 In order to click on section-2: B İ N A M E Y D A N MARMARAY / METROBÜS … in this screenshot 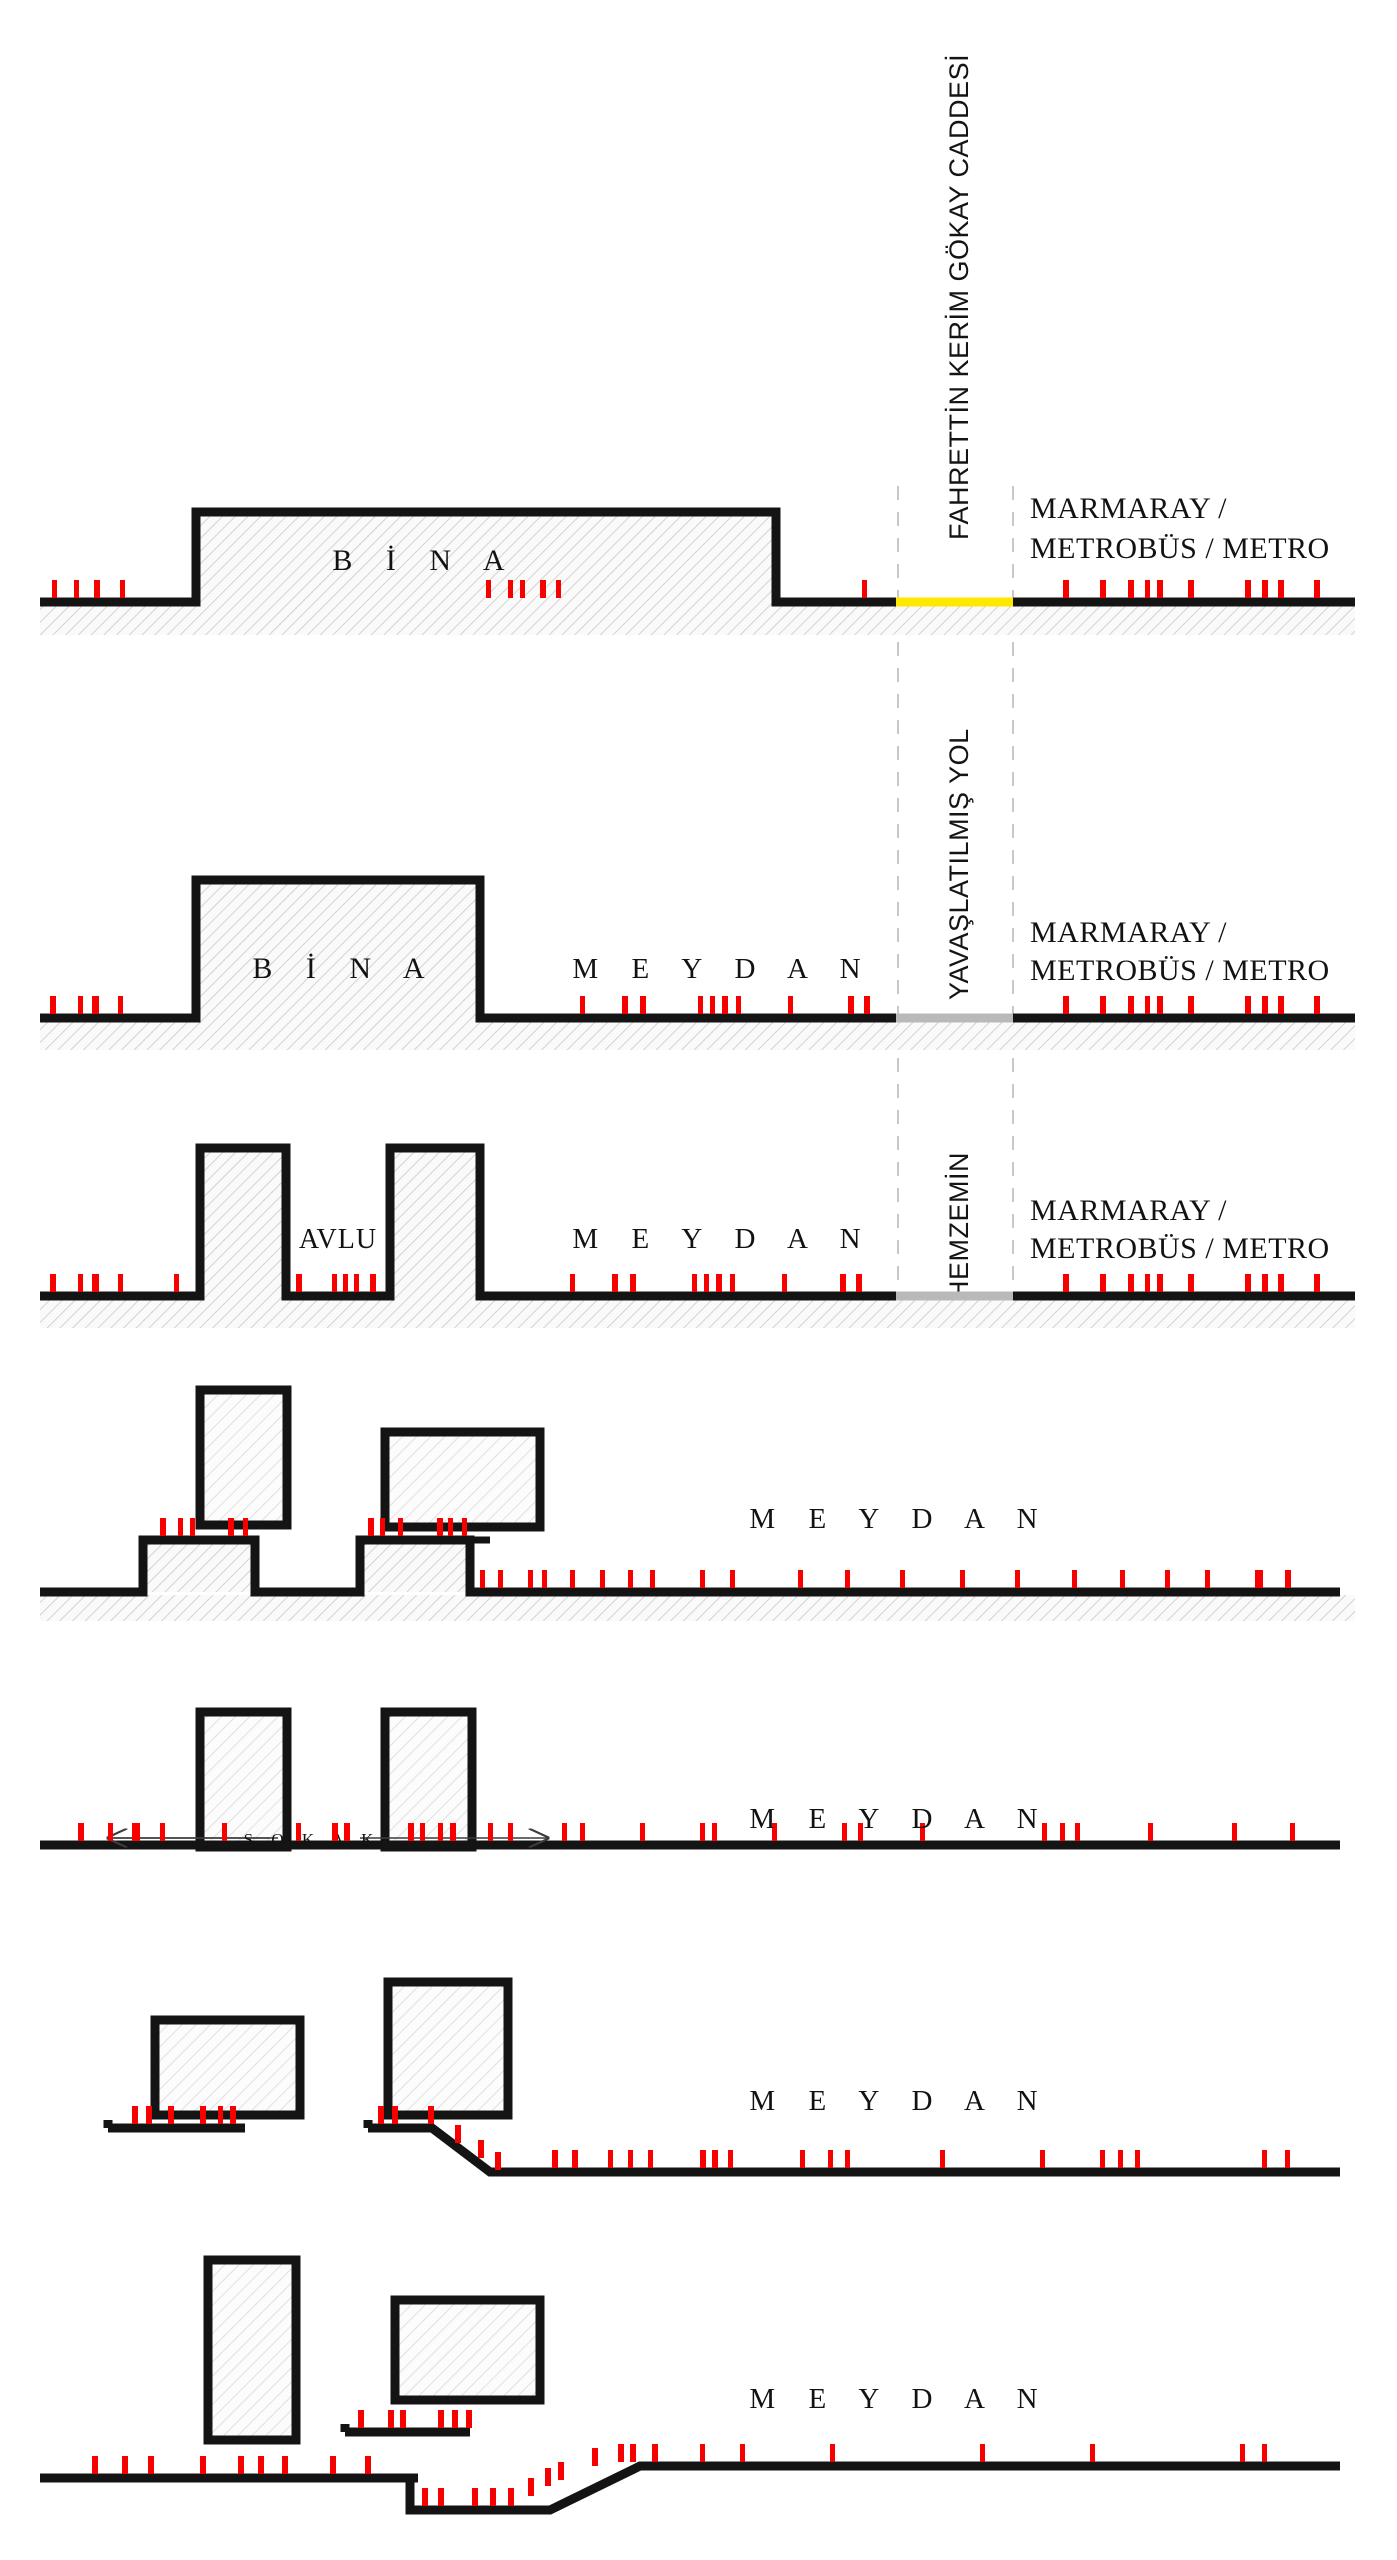, I will do `click(697, 962)`.